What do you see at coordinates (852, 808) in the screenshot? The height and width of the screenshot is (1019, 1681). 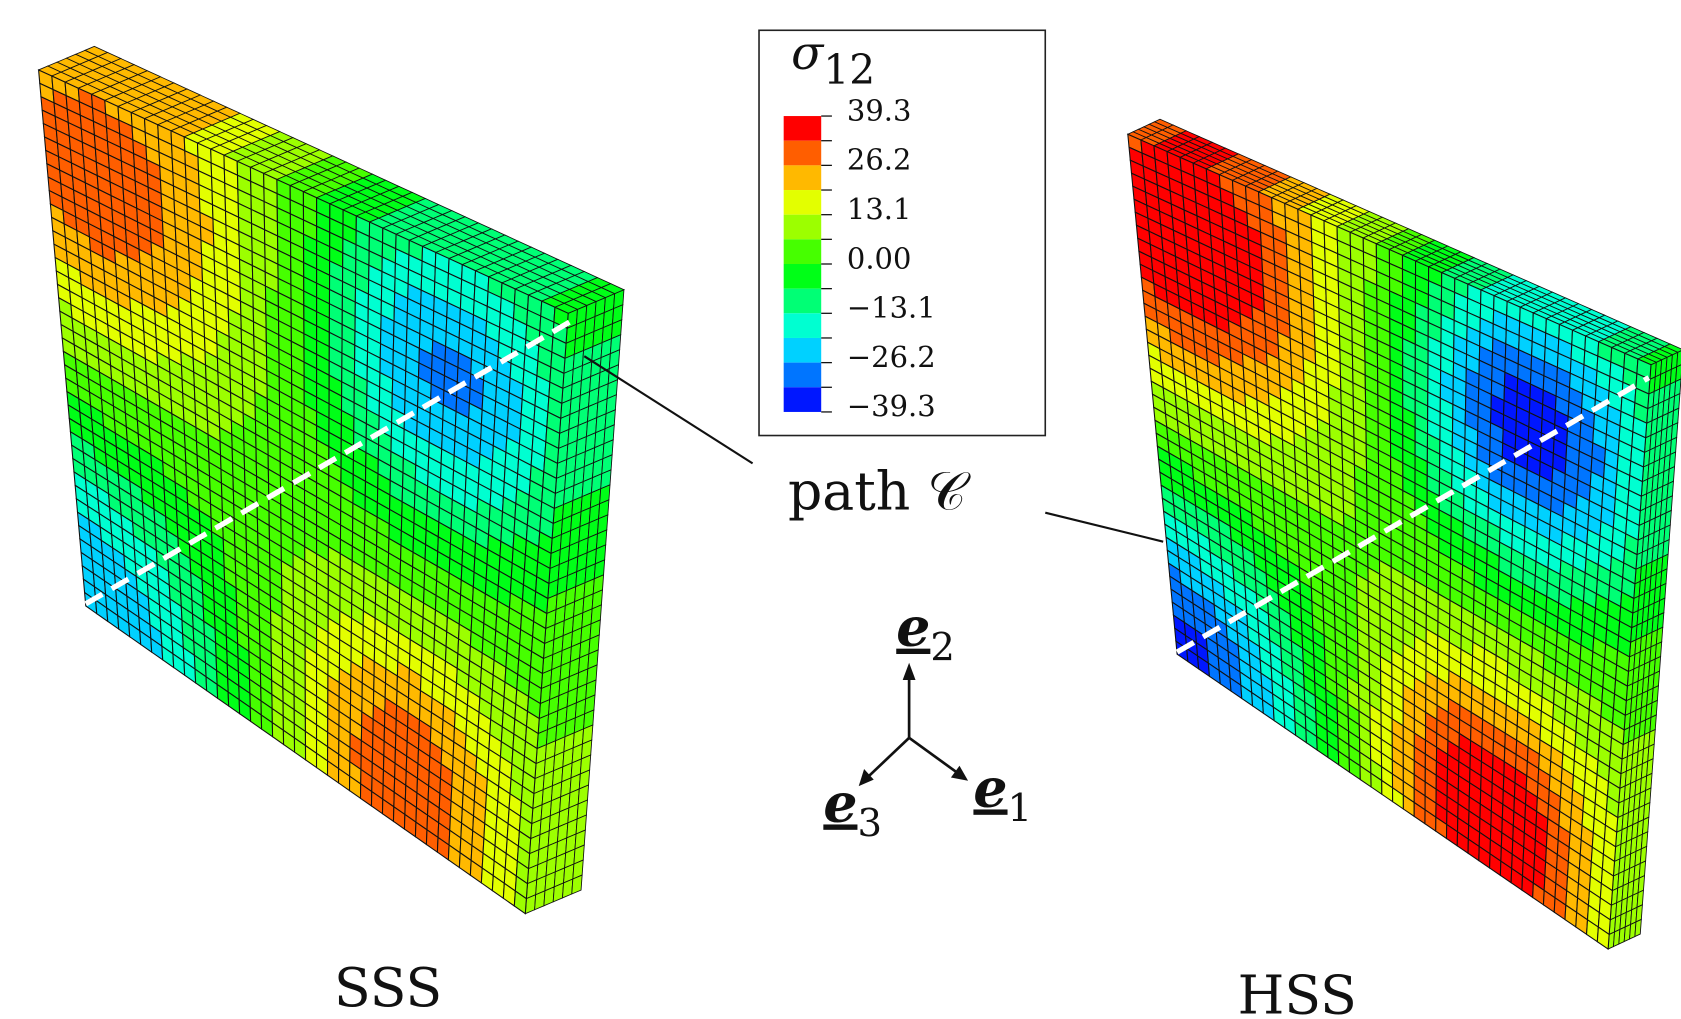 I see `axis-label: e3` at bounding box center [852, 808].